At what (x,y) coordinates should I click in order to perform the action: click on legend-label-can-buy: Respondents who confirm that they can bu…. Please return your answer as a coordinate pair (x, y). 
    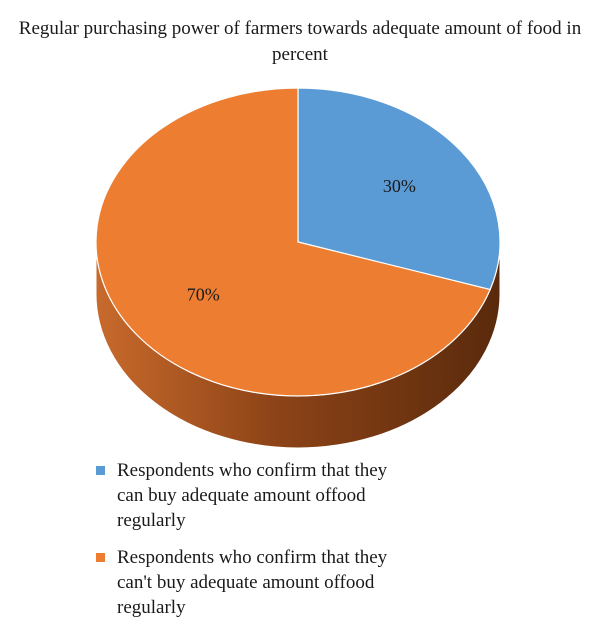
    Looking at the image, I should click on (252, 495).